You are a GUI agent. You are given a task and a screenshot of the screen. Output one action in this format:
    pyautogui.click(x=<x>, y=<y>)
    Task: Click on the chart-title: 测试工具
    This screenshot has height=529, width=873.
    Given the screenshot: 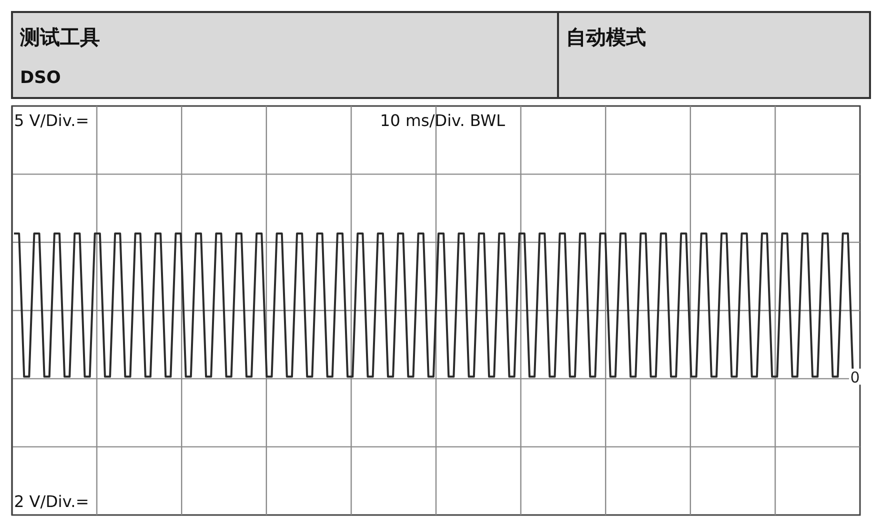 What is the action you would take?
    pyautogui.click(x=59, y=37)
    